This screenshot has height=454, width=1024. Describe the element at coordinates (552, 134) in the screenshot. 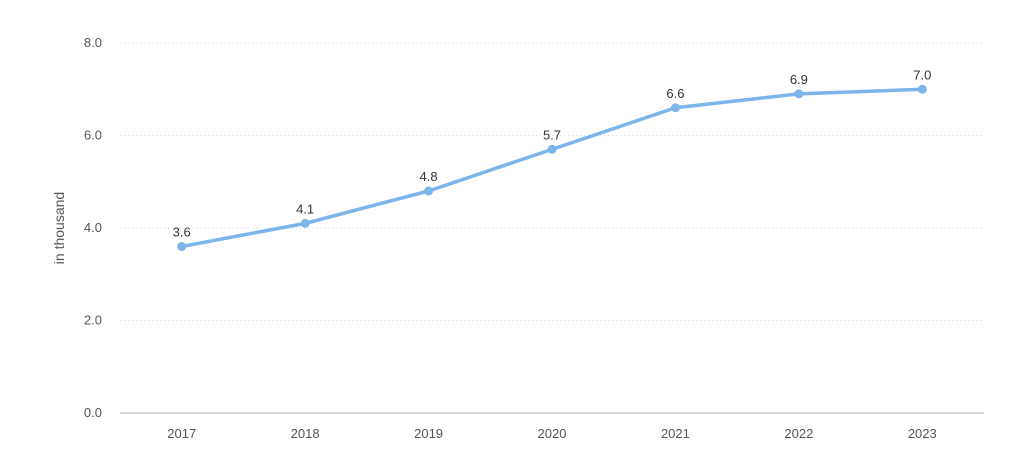

I see `data-label: 5.7` at that location.